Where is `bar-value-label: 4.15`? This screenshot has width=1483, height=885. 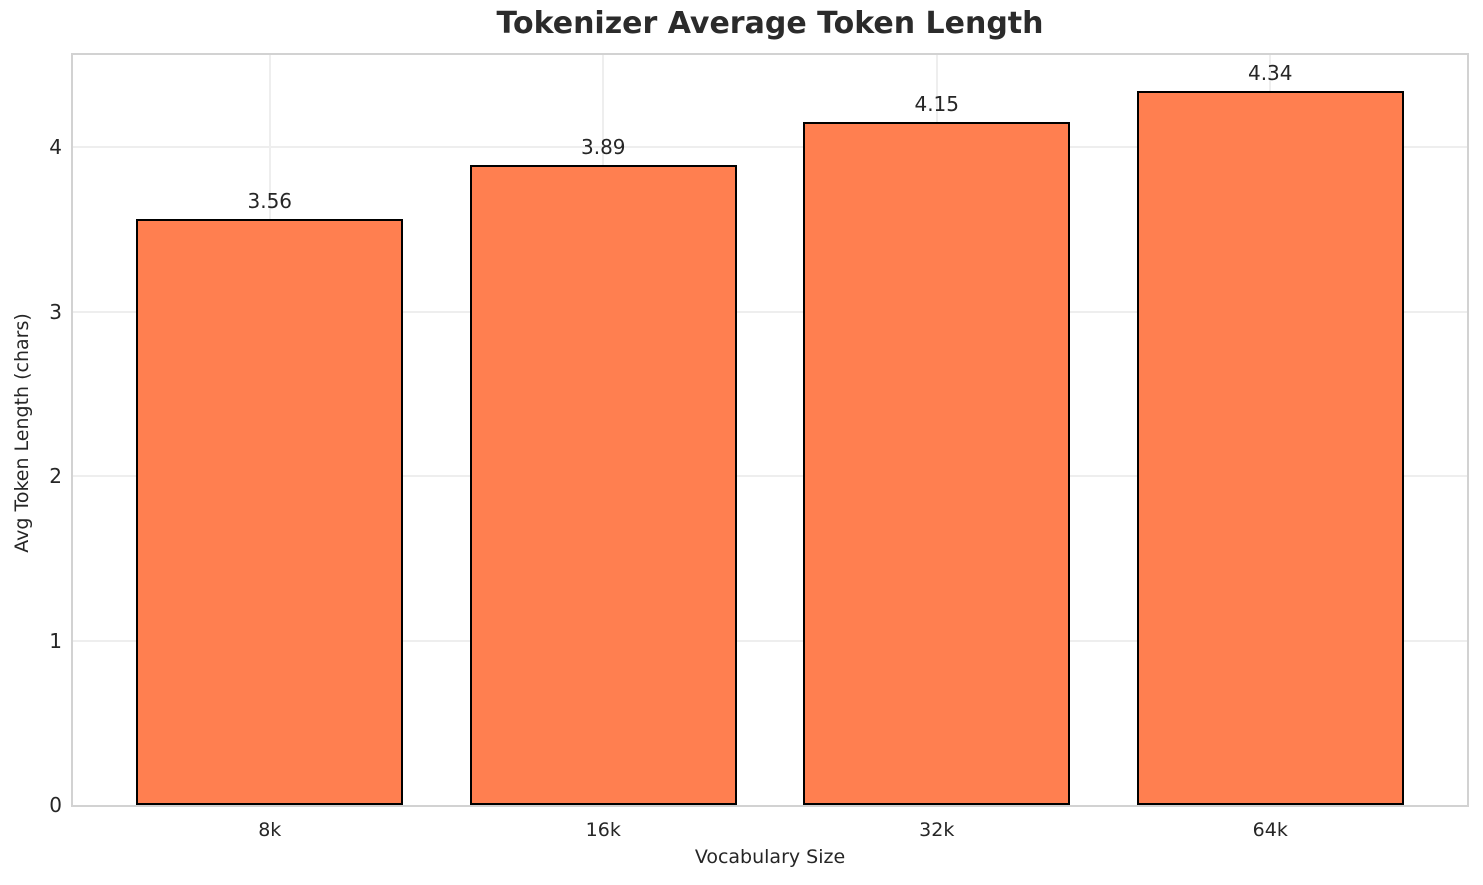 bar-value-label: 4.15 is located at coordinates (936, 104).